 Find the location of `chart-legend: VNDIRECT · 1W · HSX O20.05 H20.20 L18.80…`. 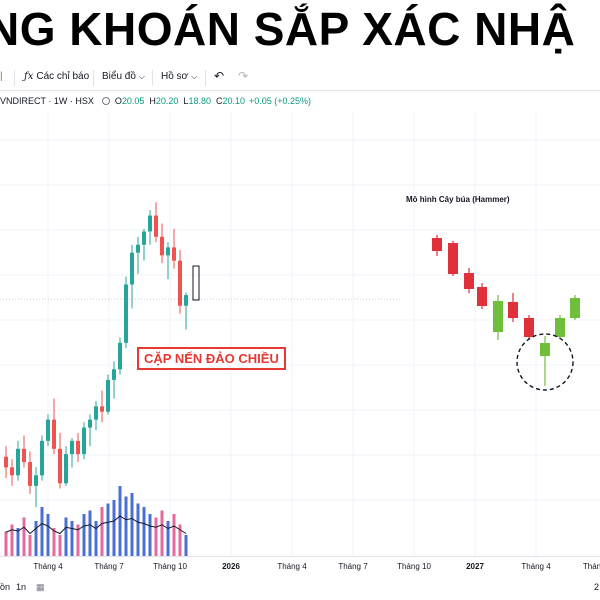

chart-legend: VNDIRECT · 1W · HSX O20.05 H20.20 L18.80… is located at coordinates (156, 101).